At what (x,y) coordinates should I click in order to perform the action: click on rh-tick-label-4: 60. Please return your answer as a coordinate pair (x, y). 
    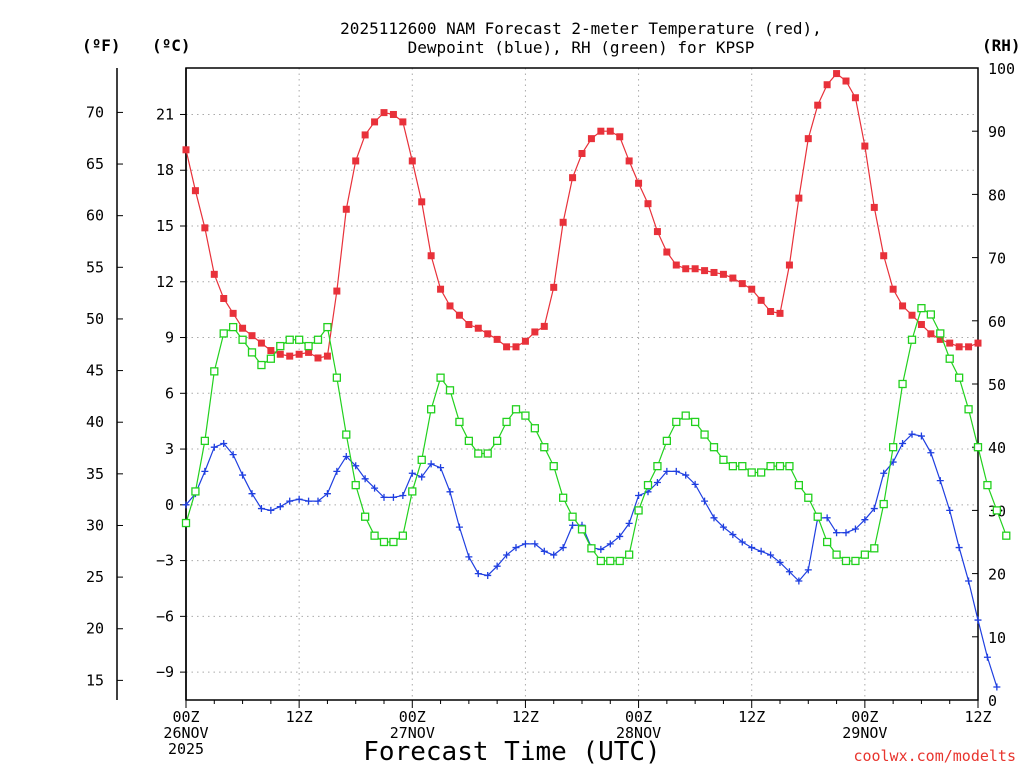
    Looking at the image, I should click on (997, 322).